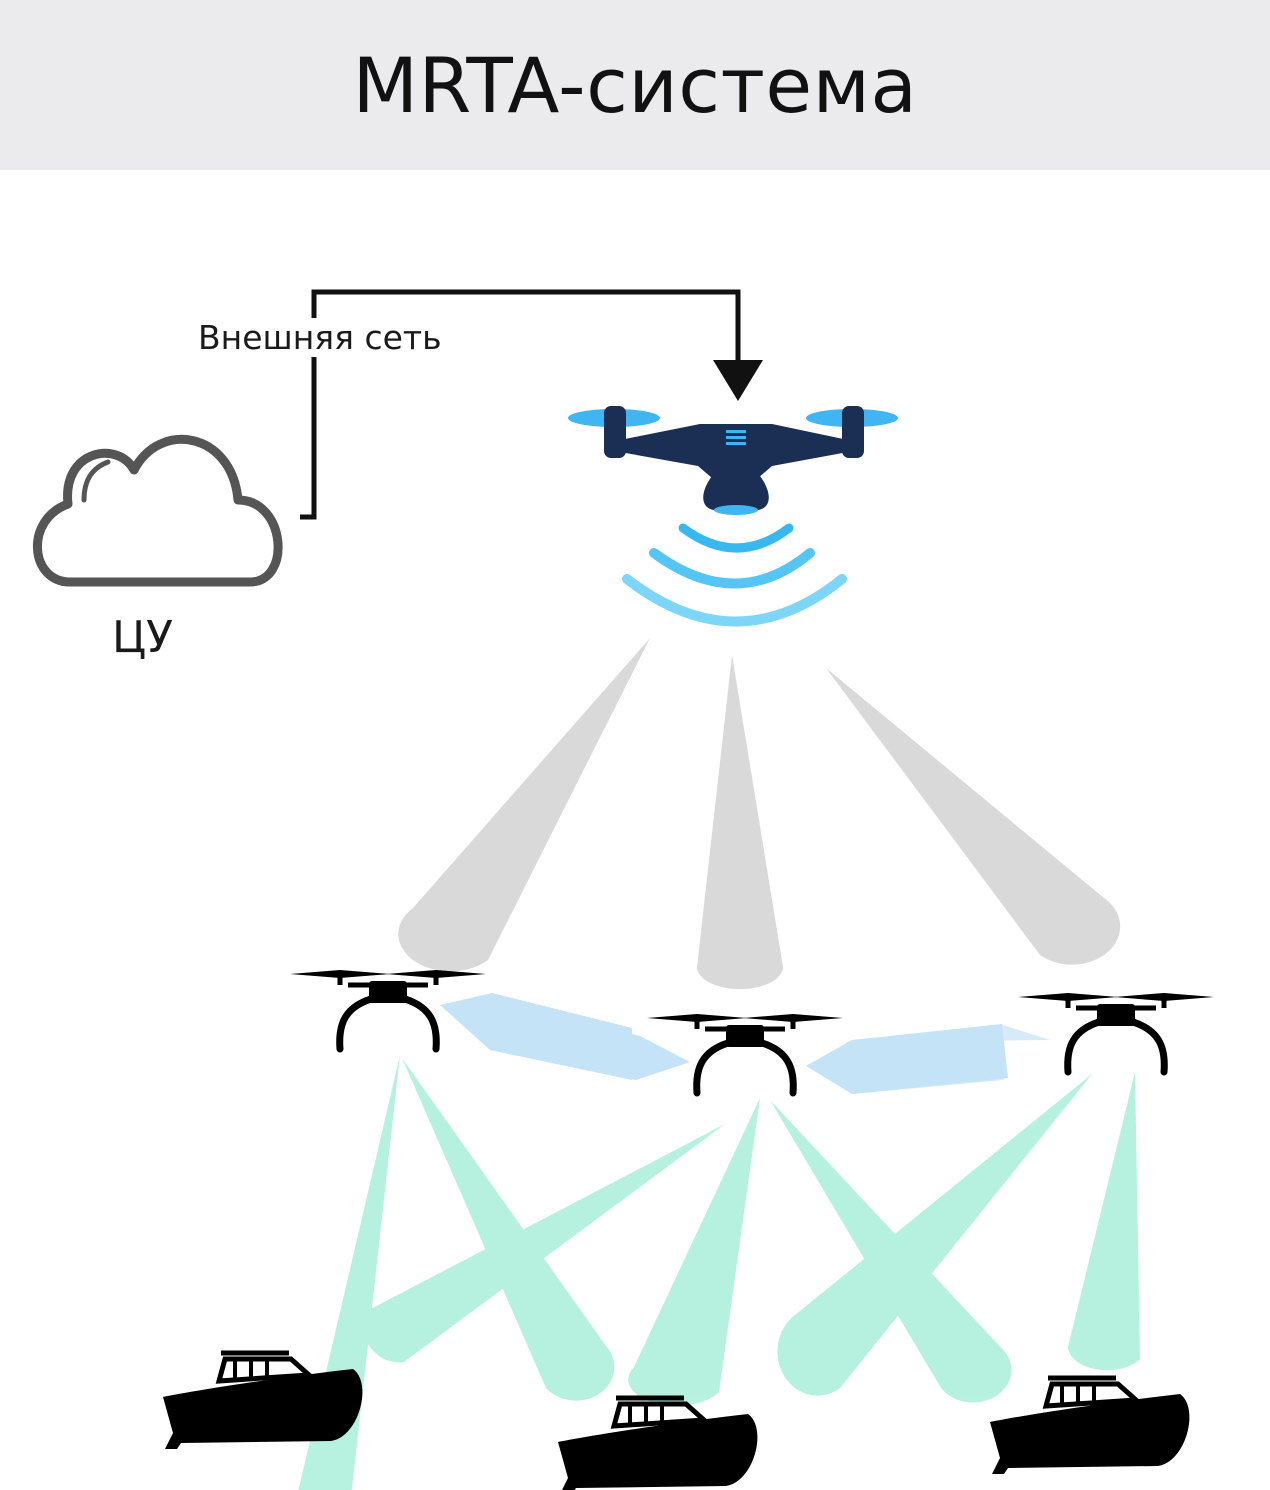  Describe the element at coordinates (733, 460) in the screenshot. I see `coordinator-drone-icon` at that location.